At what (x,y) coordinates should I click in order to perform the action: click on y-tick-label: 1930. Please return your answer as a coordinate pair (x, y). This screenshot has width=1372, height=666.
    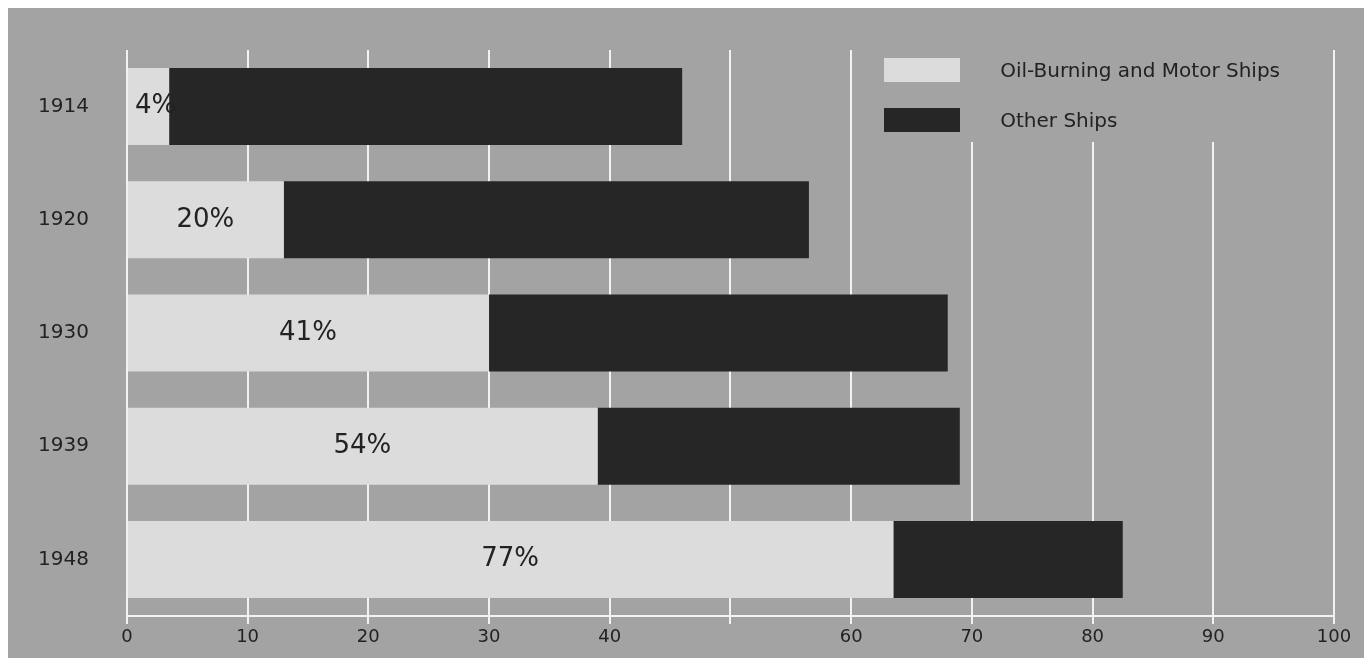
    Looking at the image, I should click on (63, 331).